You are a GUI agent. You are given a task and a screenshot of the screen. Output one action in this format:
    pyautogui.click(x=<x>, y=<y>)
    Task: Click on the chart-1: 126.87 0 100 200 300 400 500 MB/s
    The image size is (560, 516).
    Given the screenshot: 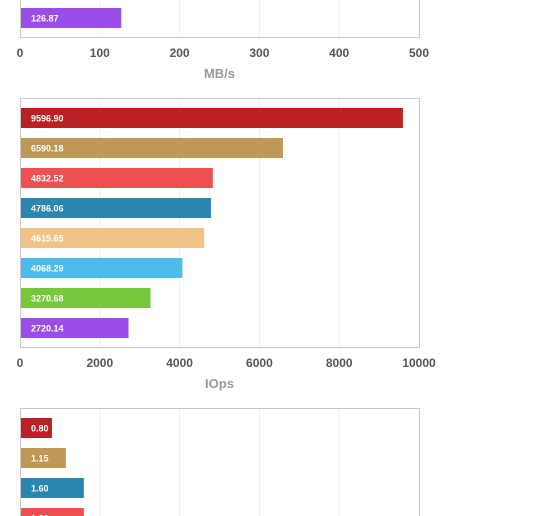 What is the action you would take?
    pyautogui.click(x=223, y=40)
    